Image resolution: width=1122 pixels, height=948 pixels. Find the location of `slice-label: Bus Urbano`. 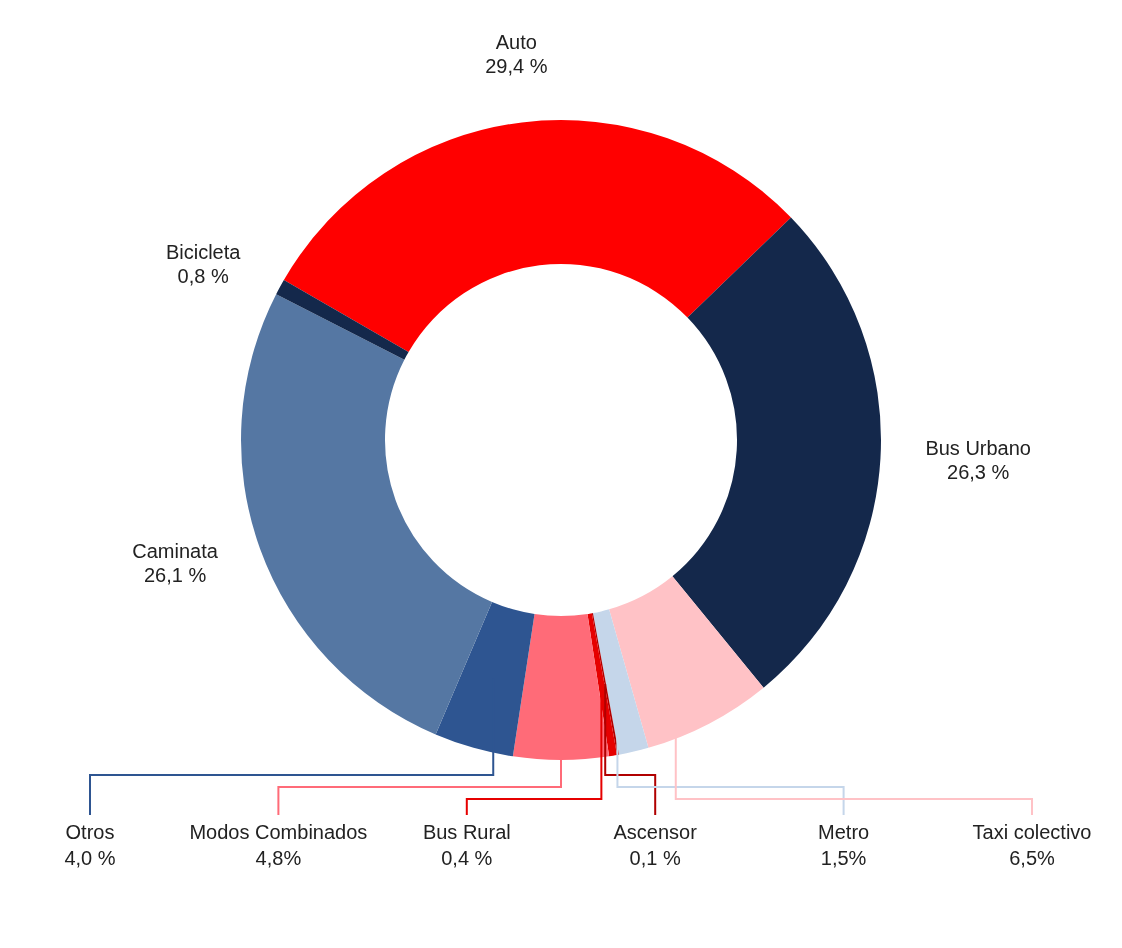

slice-label: Bus Urbano is located at coordinates (978, 447).